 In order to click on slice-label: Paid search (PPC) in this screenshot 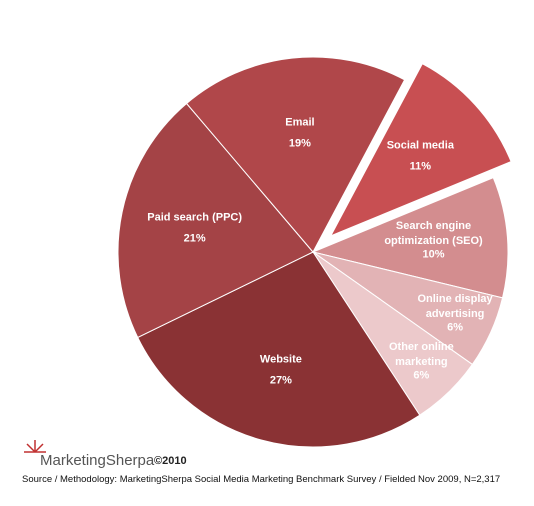, I will do `click(195, 217)`.